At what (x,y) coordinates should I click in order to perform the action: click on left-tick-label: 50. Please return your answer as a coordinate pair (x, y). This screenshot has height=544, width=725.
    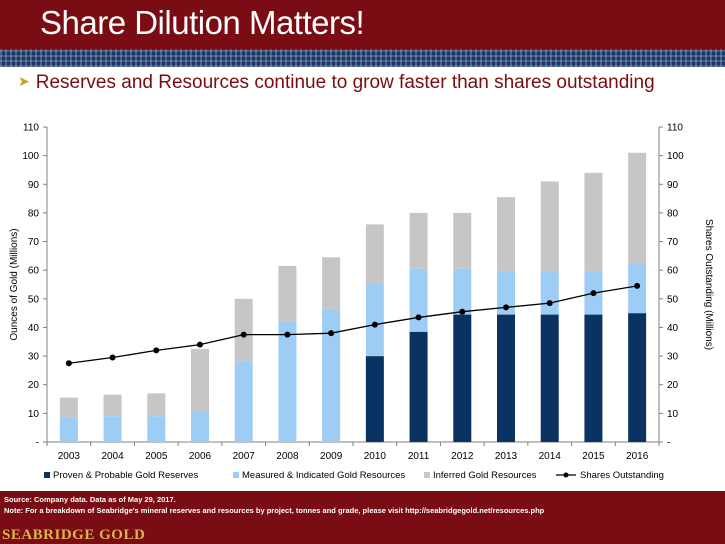
    Looking at the image, I should click on (34, 299).